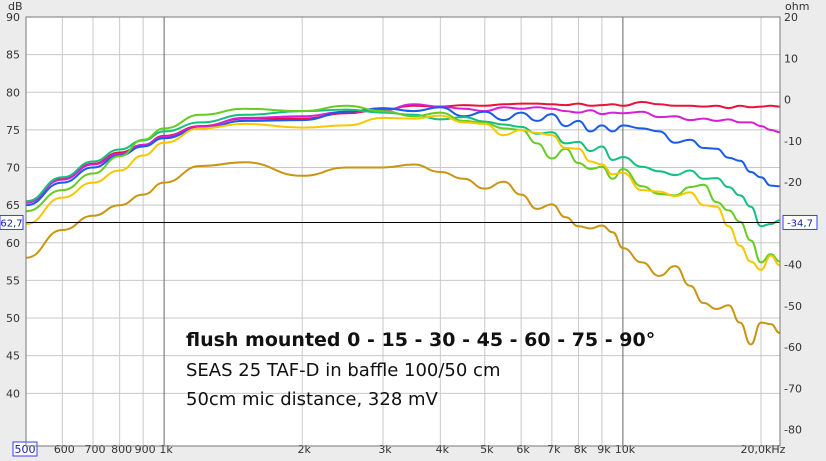 The image size is (826, 461). Describe the element at coordinates (13, 55) in the screenshot. I see `y-tick-label-left: 85` at that location.